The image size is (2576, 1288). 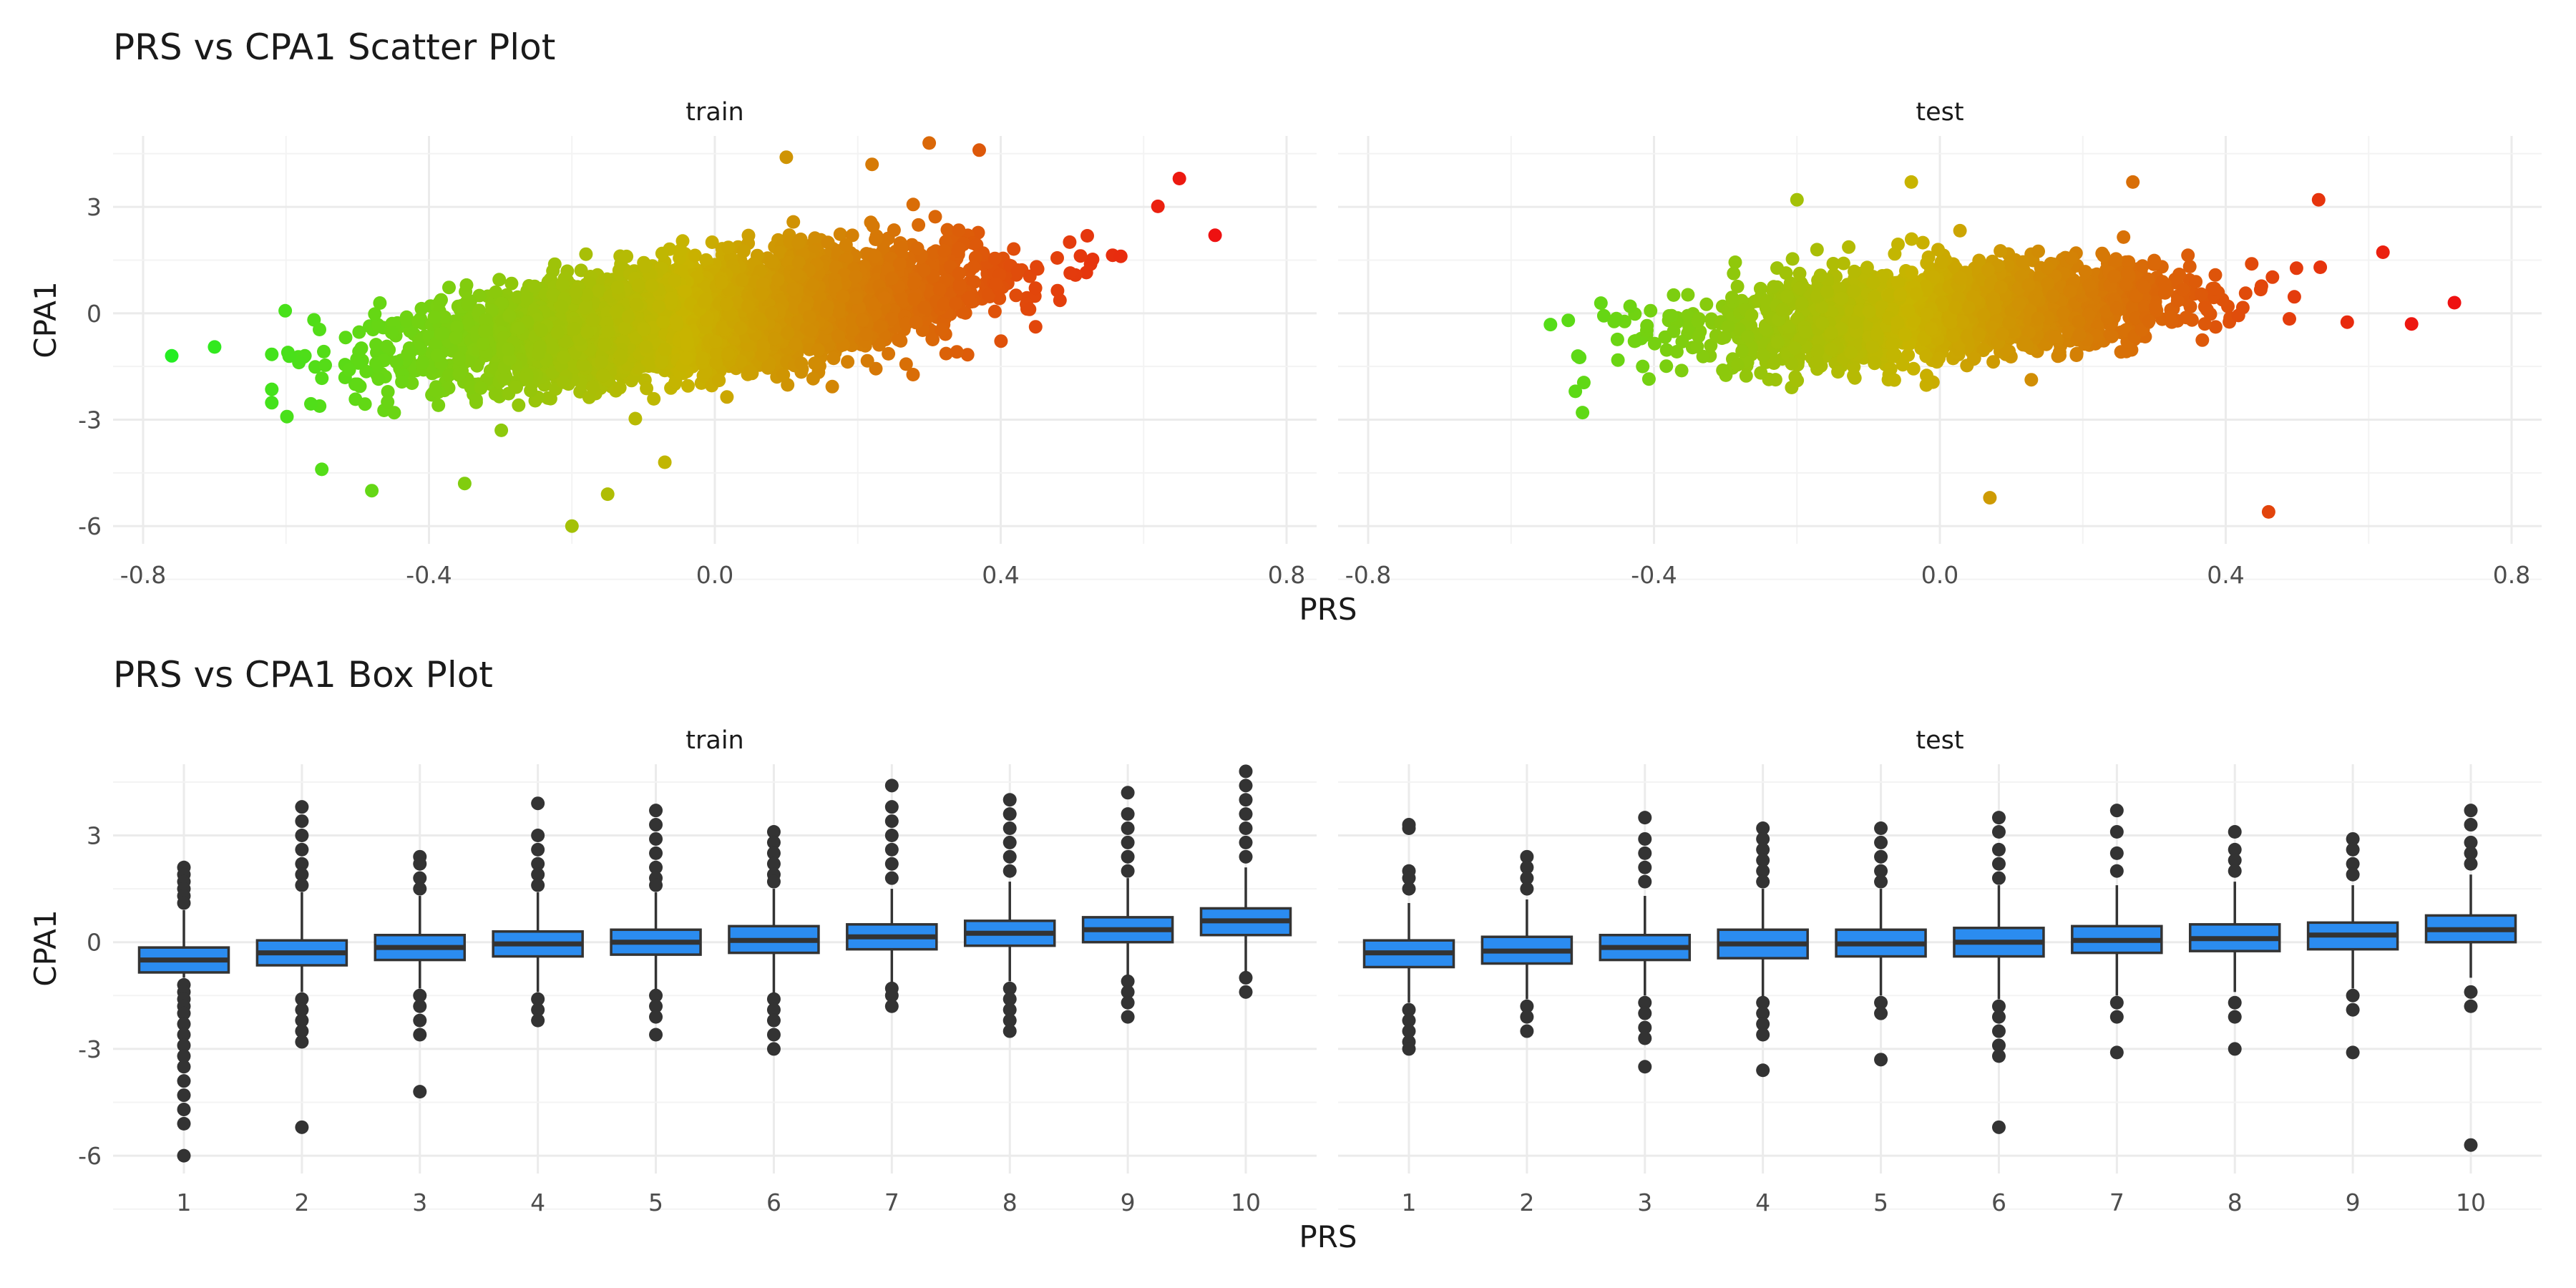 I want to click on scatter-x-axis-title: PRS, so click(x=1328, y=609).